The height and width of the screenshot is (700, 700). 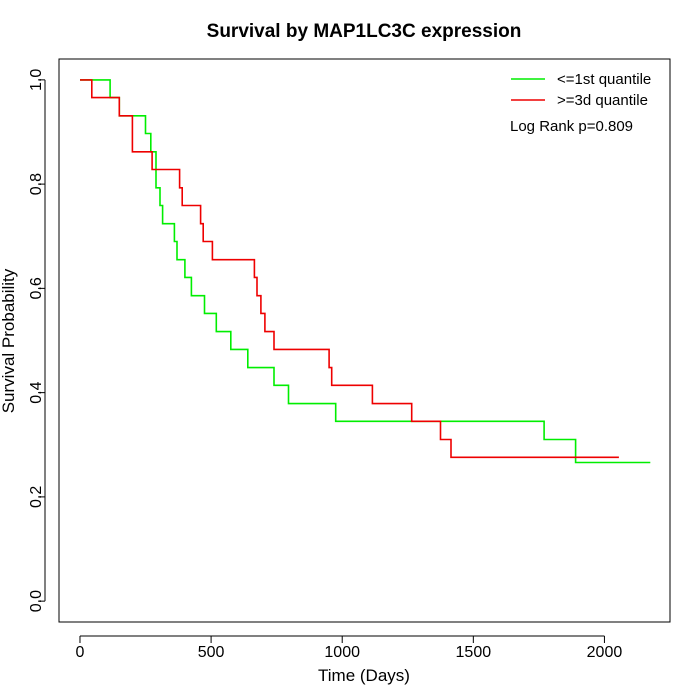 I want to click on y-tick-label: 0.4, so click(x=36, y=392).